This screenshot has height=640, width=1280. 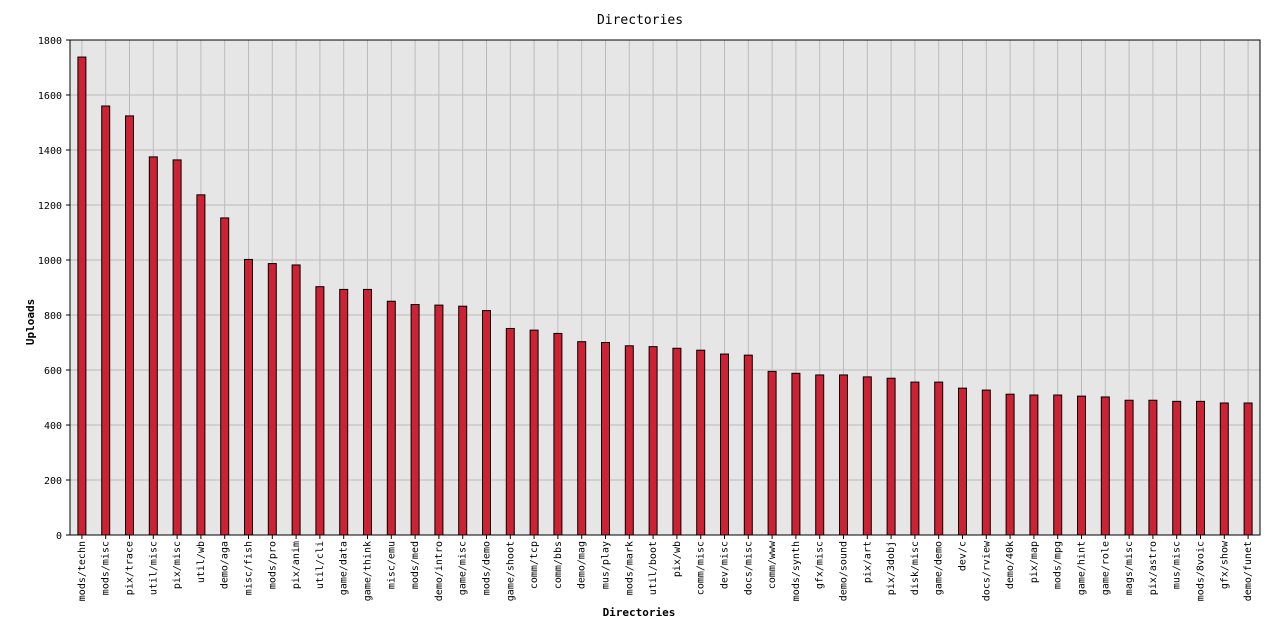 What do you see at coordinates (50, 261) in the screenshot?
I see `y-tick-label: 1000` at bounding box center [50, 261].